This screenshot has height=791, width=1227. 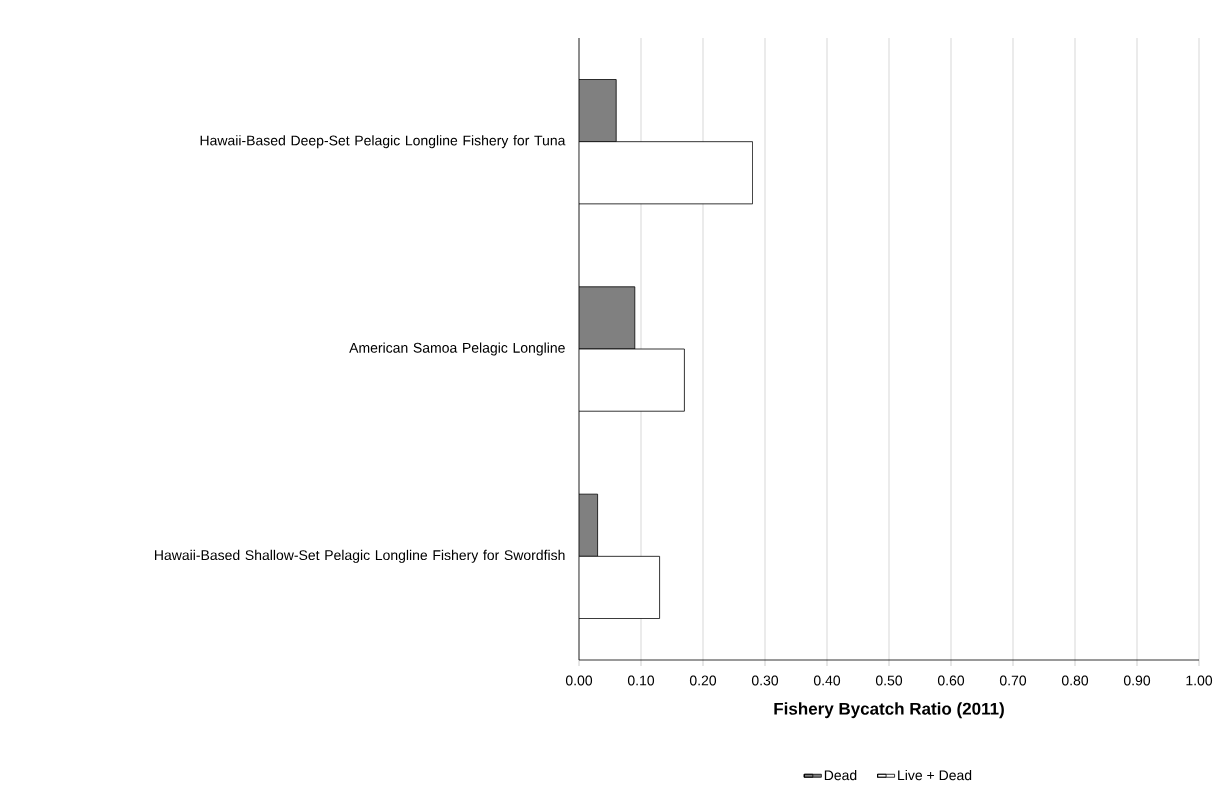 I want to click on x-tick-label: 0.40, so click(x=827, y=680).